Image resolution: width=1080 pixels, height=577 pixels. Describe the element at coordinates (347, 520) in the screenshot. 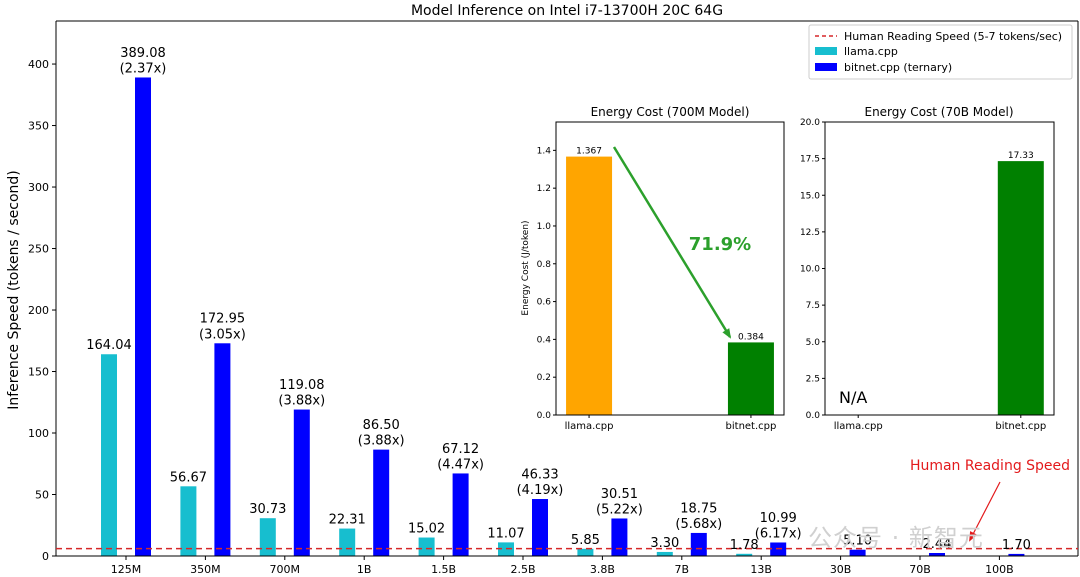

I see `llama-value-label: 22.31` at that location.